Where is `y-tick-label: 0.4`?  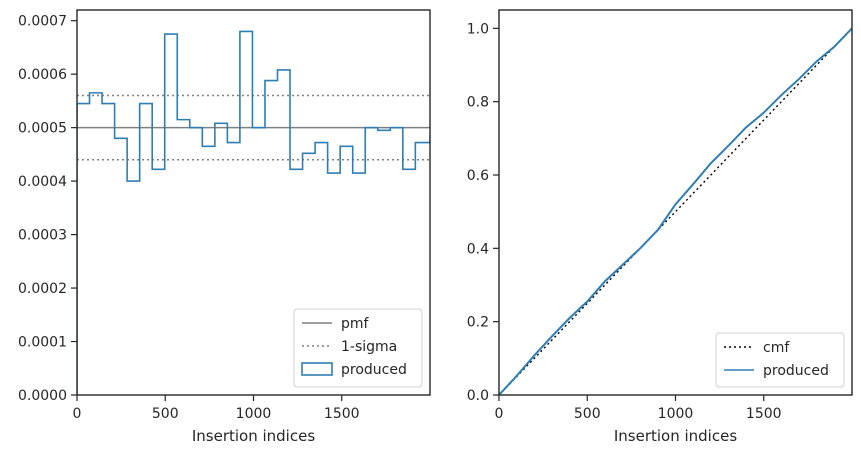
y-tick-label: 0.4 is located at coordinates (478, 249).